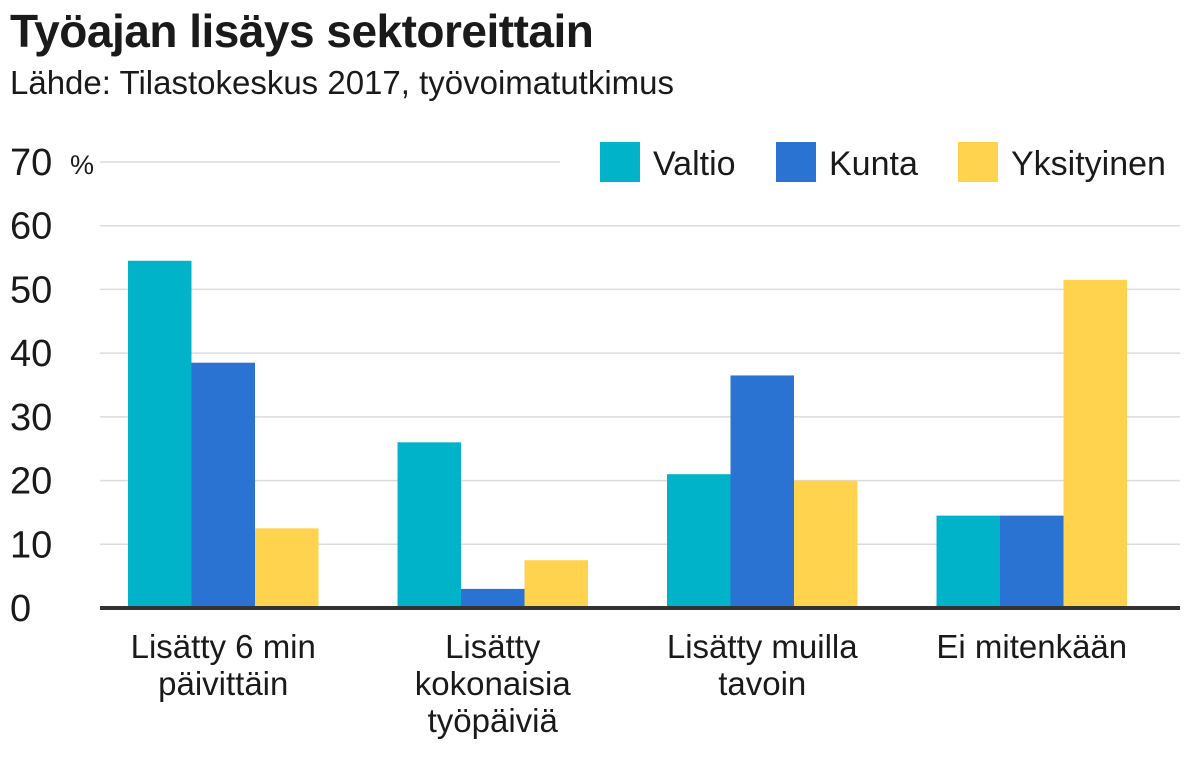  I want to click on y-tick-label: 70, so click(31, 163).